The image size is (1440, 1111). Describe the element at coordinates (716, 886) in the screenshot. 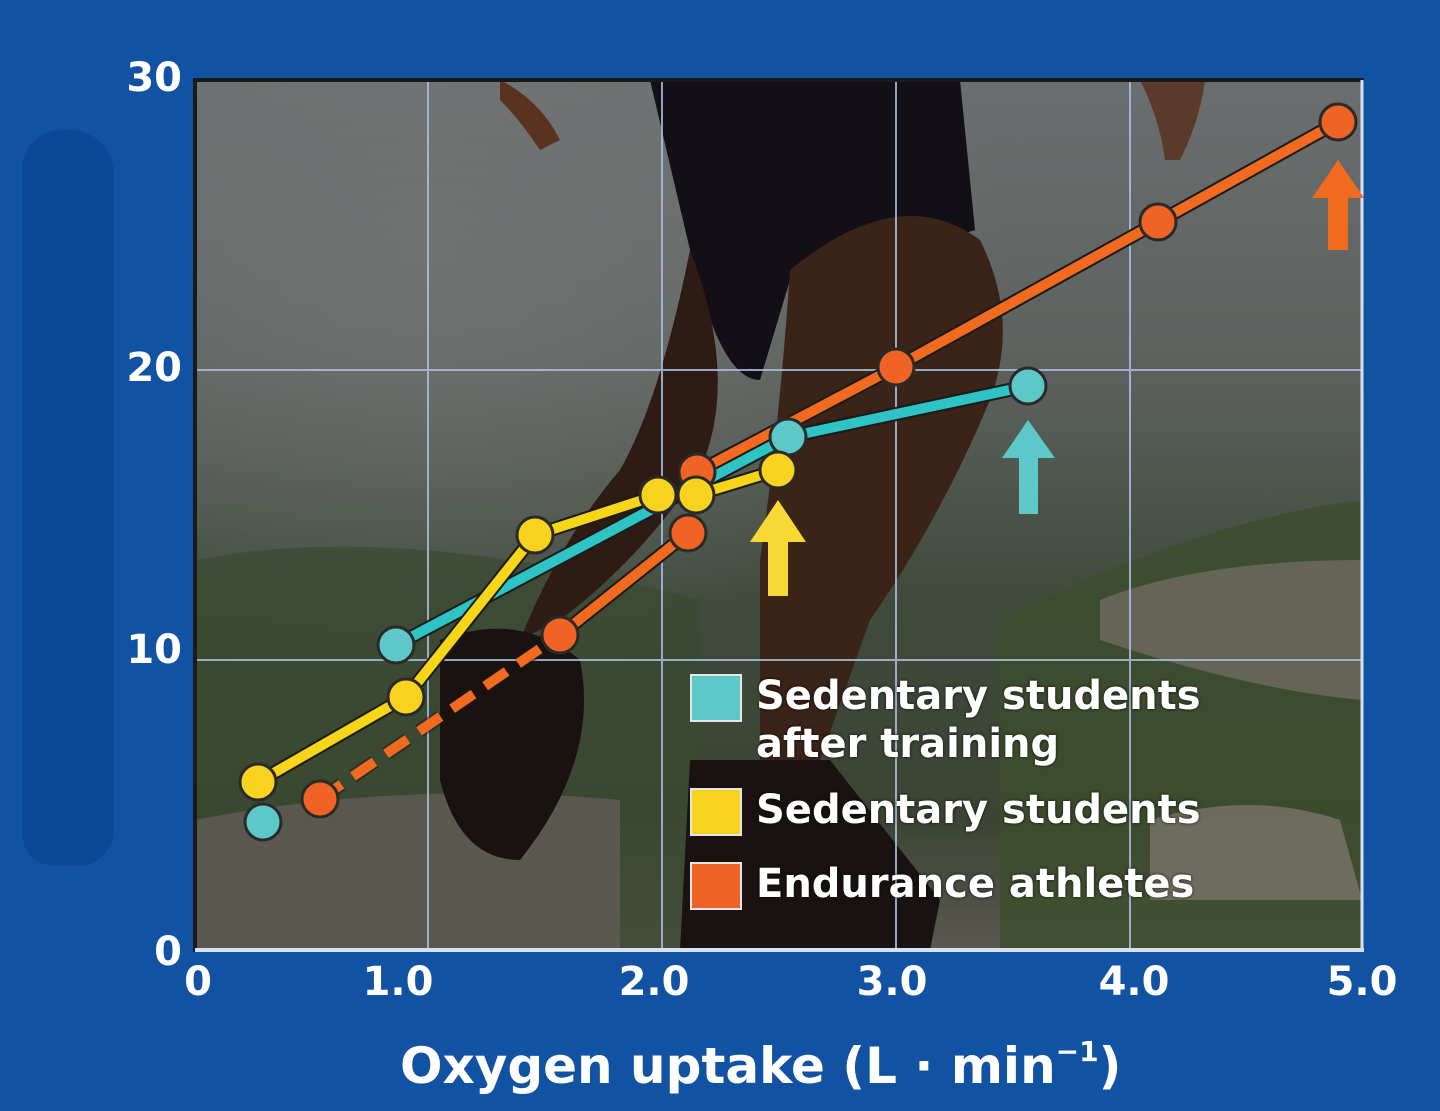

I see `legend-swatch-orange` at that location.